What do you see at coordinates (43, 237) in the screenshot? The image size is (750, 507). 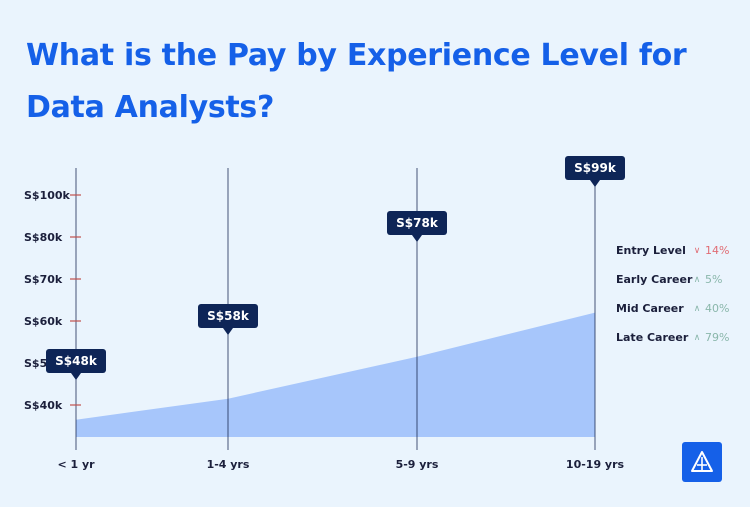 I see `y-tick-label: S$80k` at bounding box center [43, 237].